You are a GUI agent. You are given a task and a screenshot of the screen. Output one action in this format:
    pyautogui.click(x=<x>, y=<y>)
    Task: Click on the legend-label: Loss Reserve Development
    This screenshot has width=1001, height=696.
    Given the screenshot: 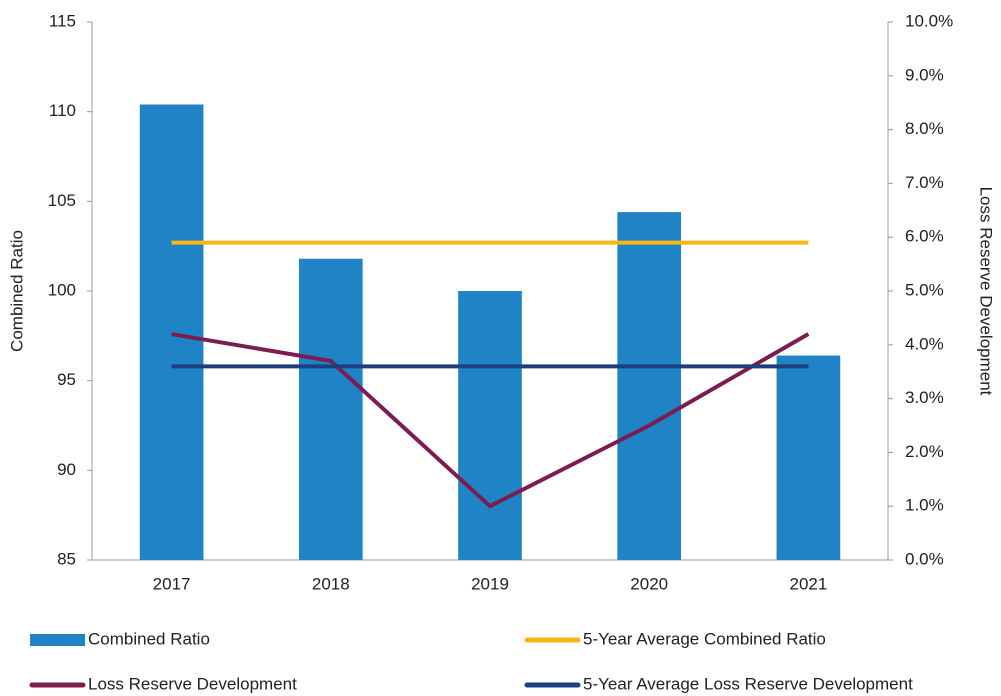 What is the action you would take?
    pyautogui.click(x=192, y=683)
    